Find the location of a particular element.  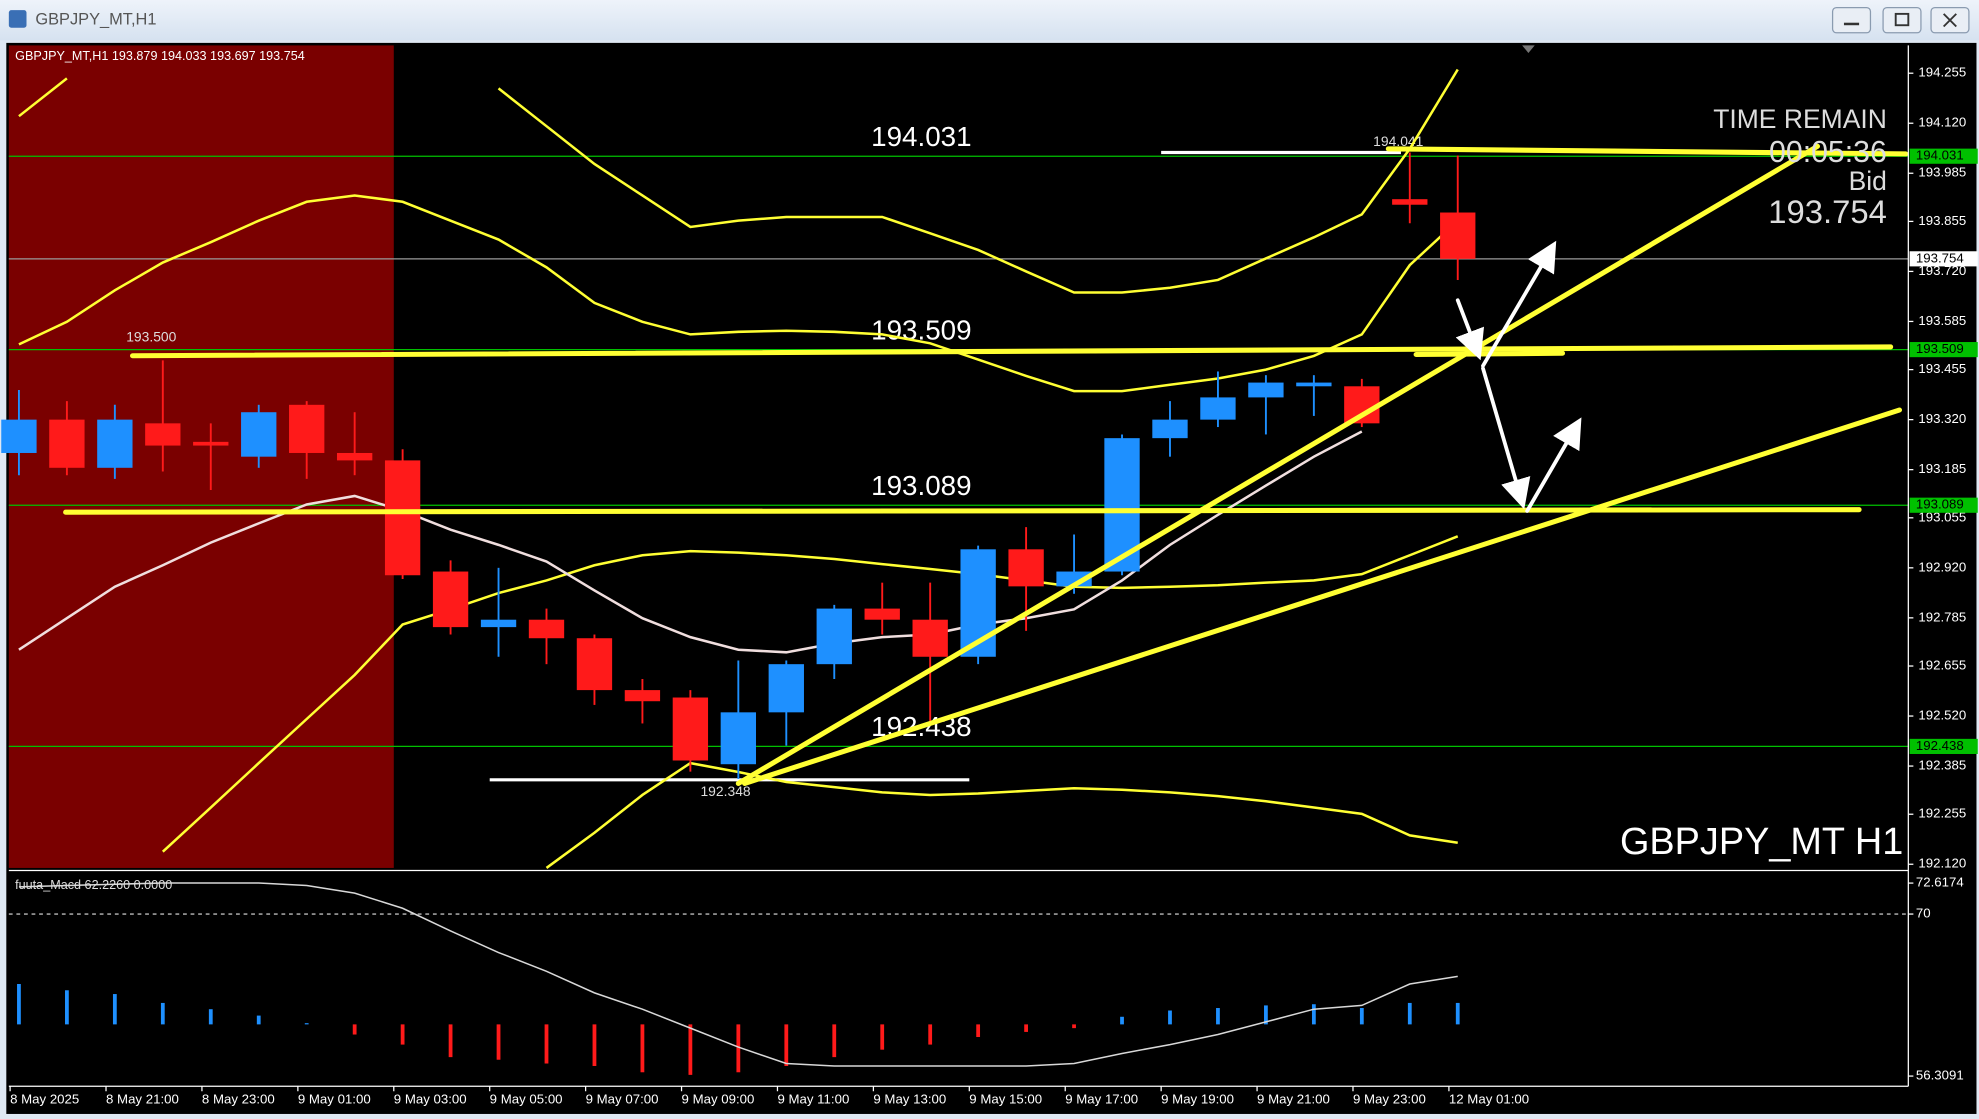

x-tick-label: 9 May 19:00 is located at coordinates (1197, 1099).